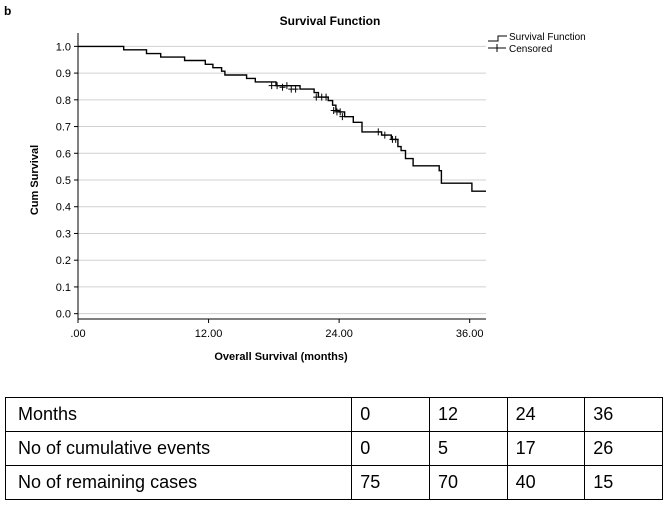 The height and width of the screenshot is (519, 663). What do you see at coordinates (63, 208) in the screenshot?
I see `y-tick-label: 0.4` at bounding box center [63, 208].